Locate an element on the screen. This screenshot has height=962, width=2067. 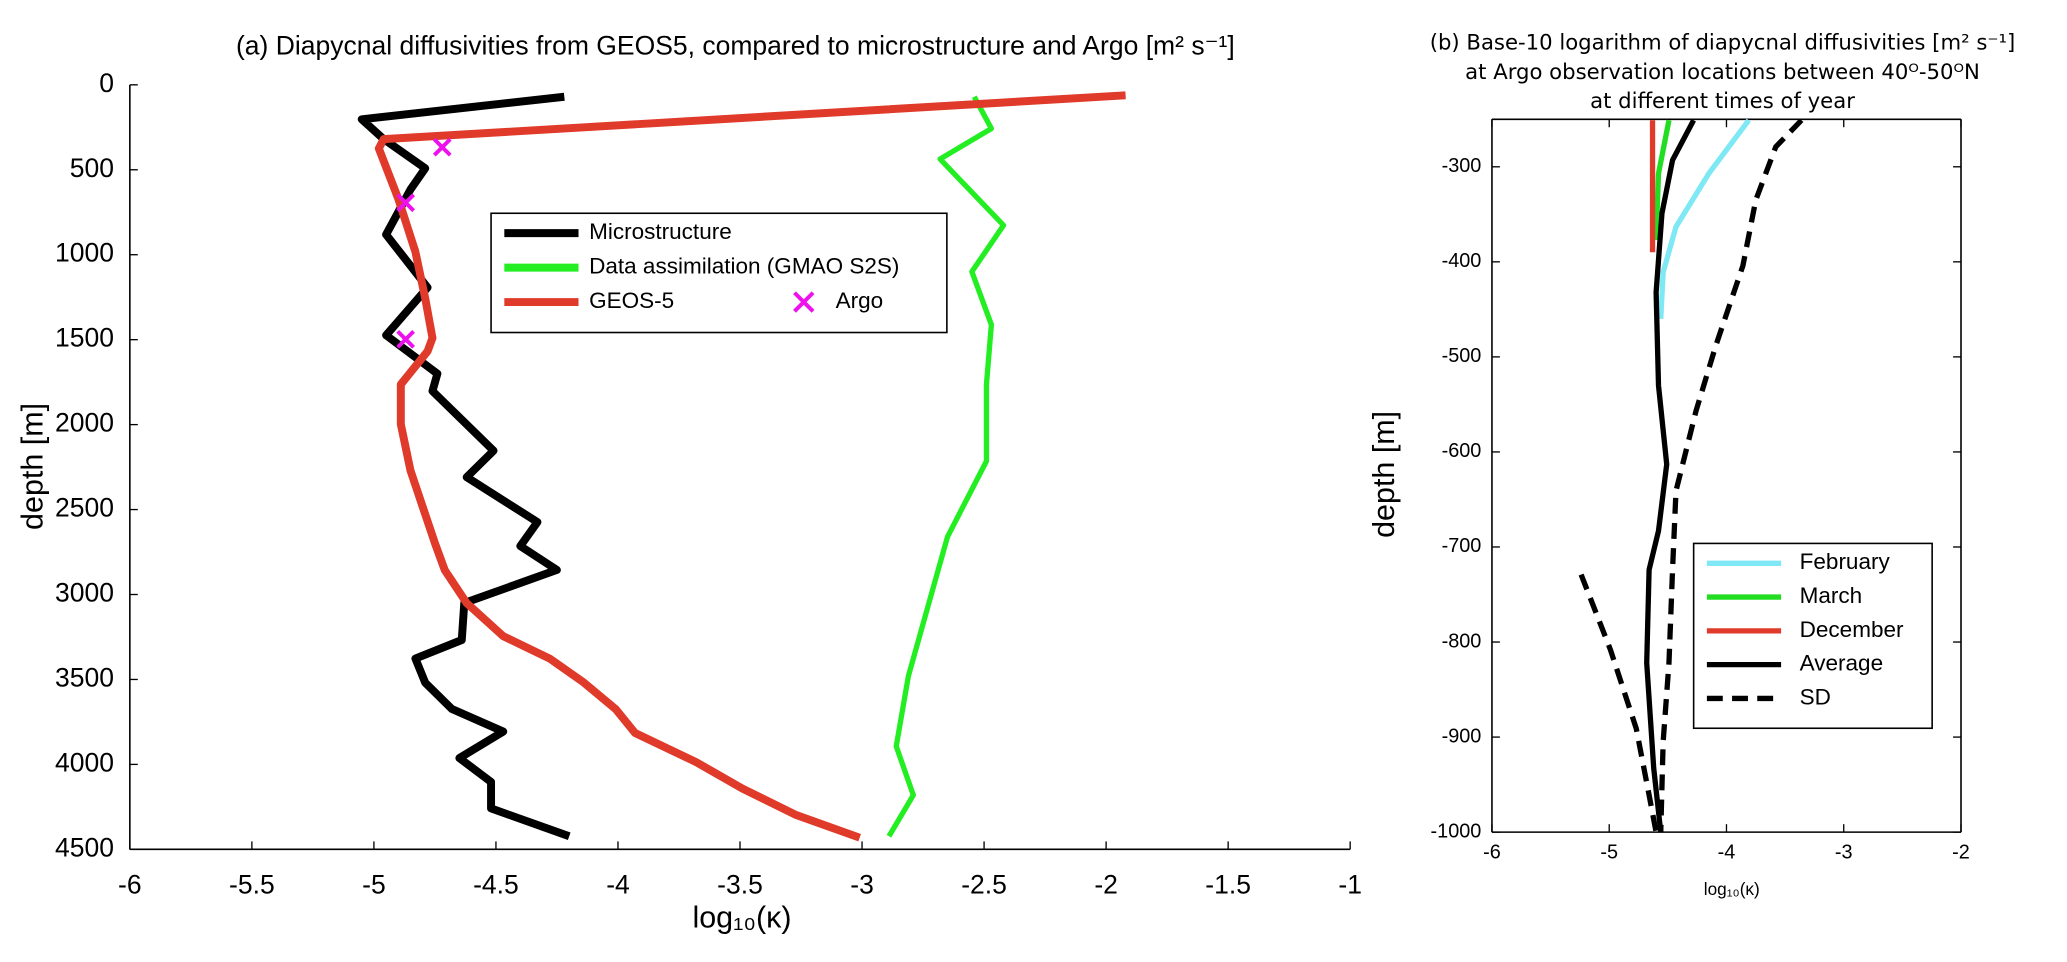
x-tick-label: -2.5 is located at coordinates (984, 884).